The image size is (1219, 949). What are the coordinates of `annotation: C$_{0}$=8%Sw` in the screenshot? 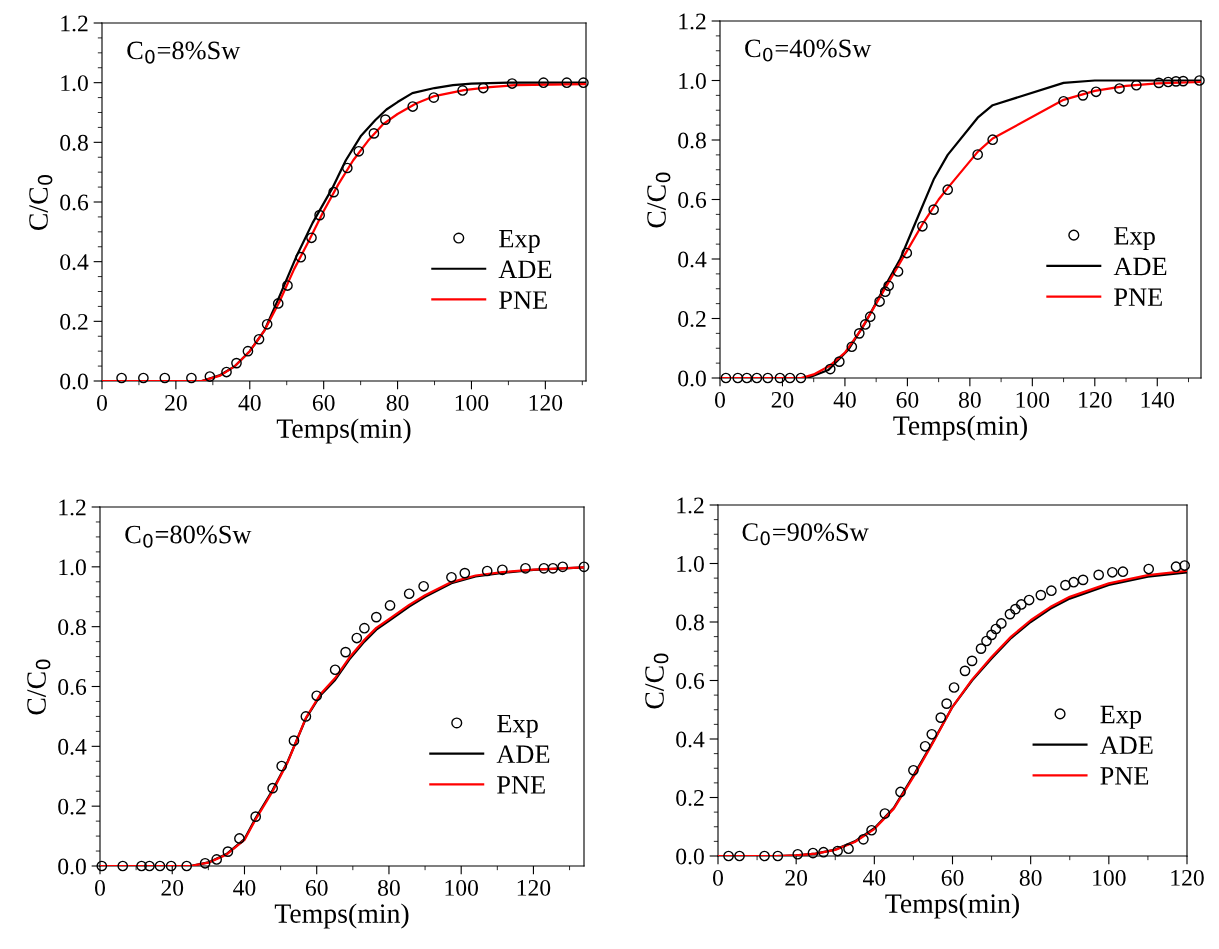 It's located at (184, 52).